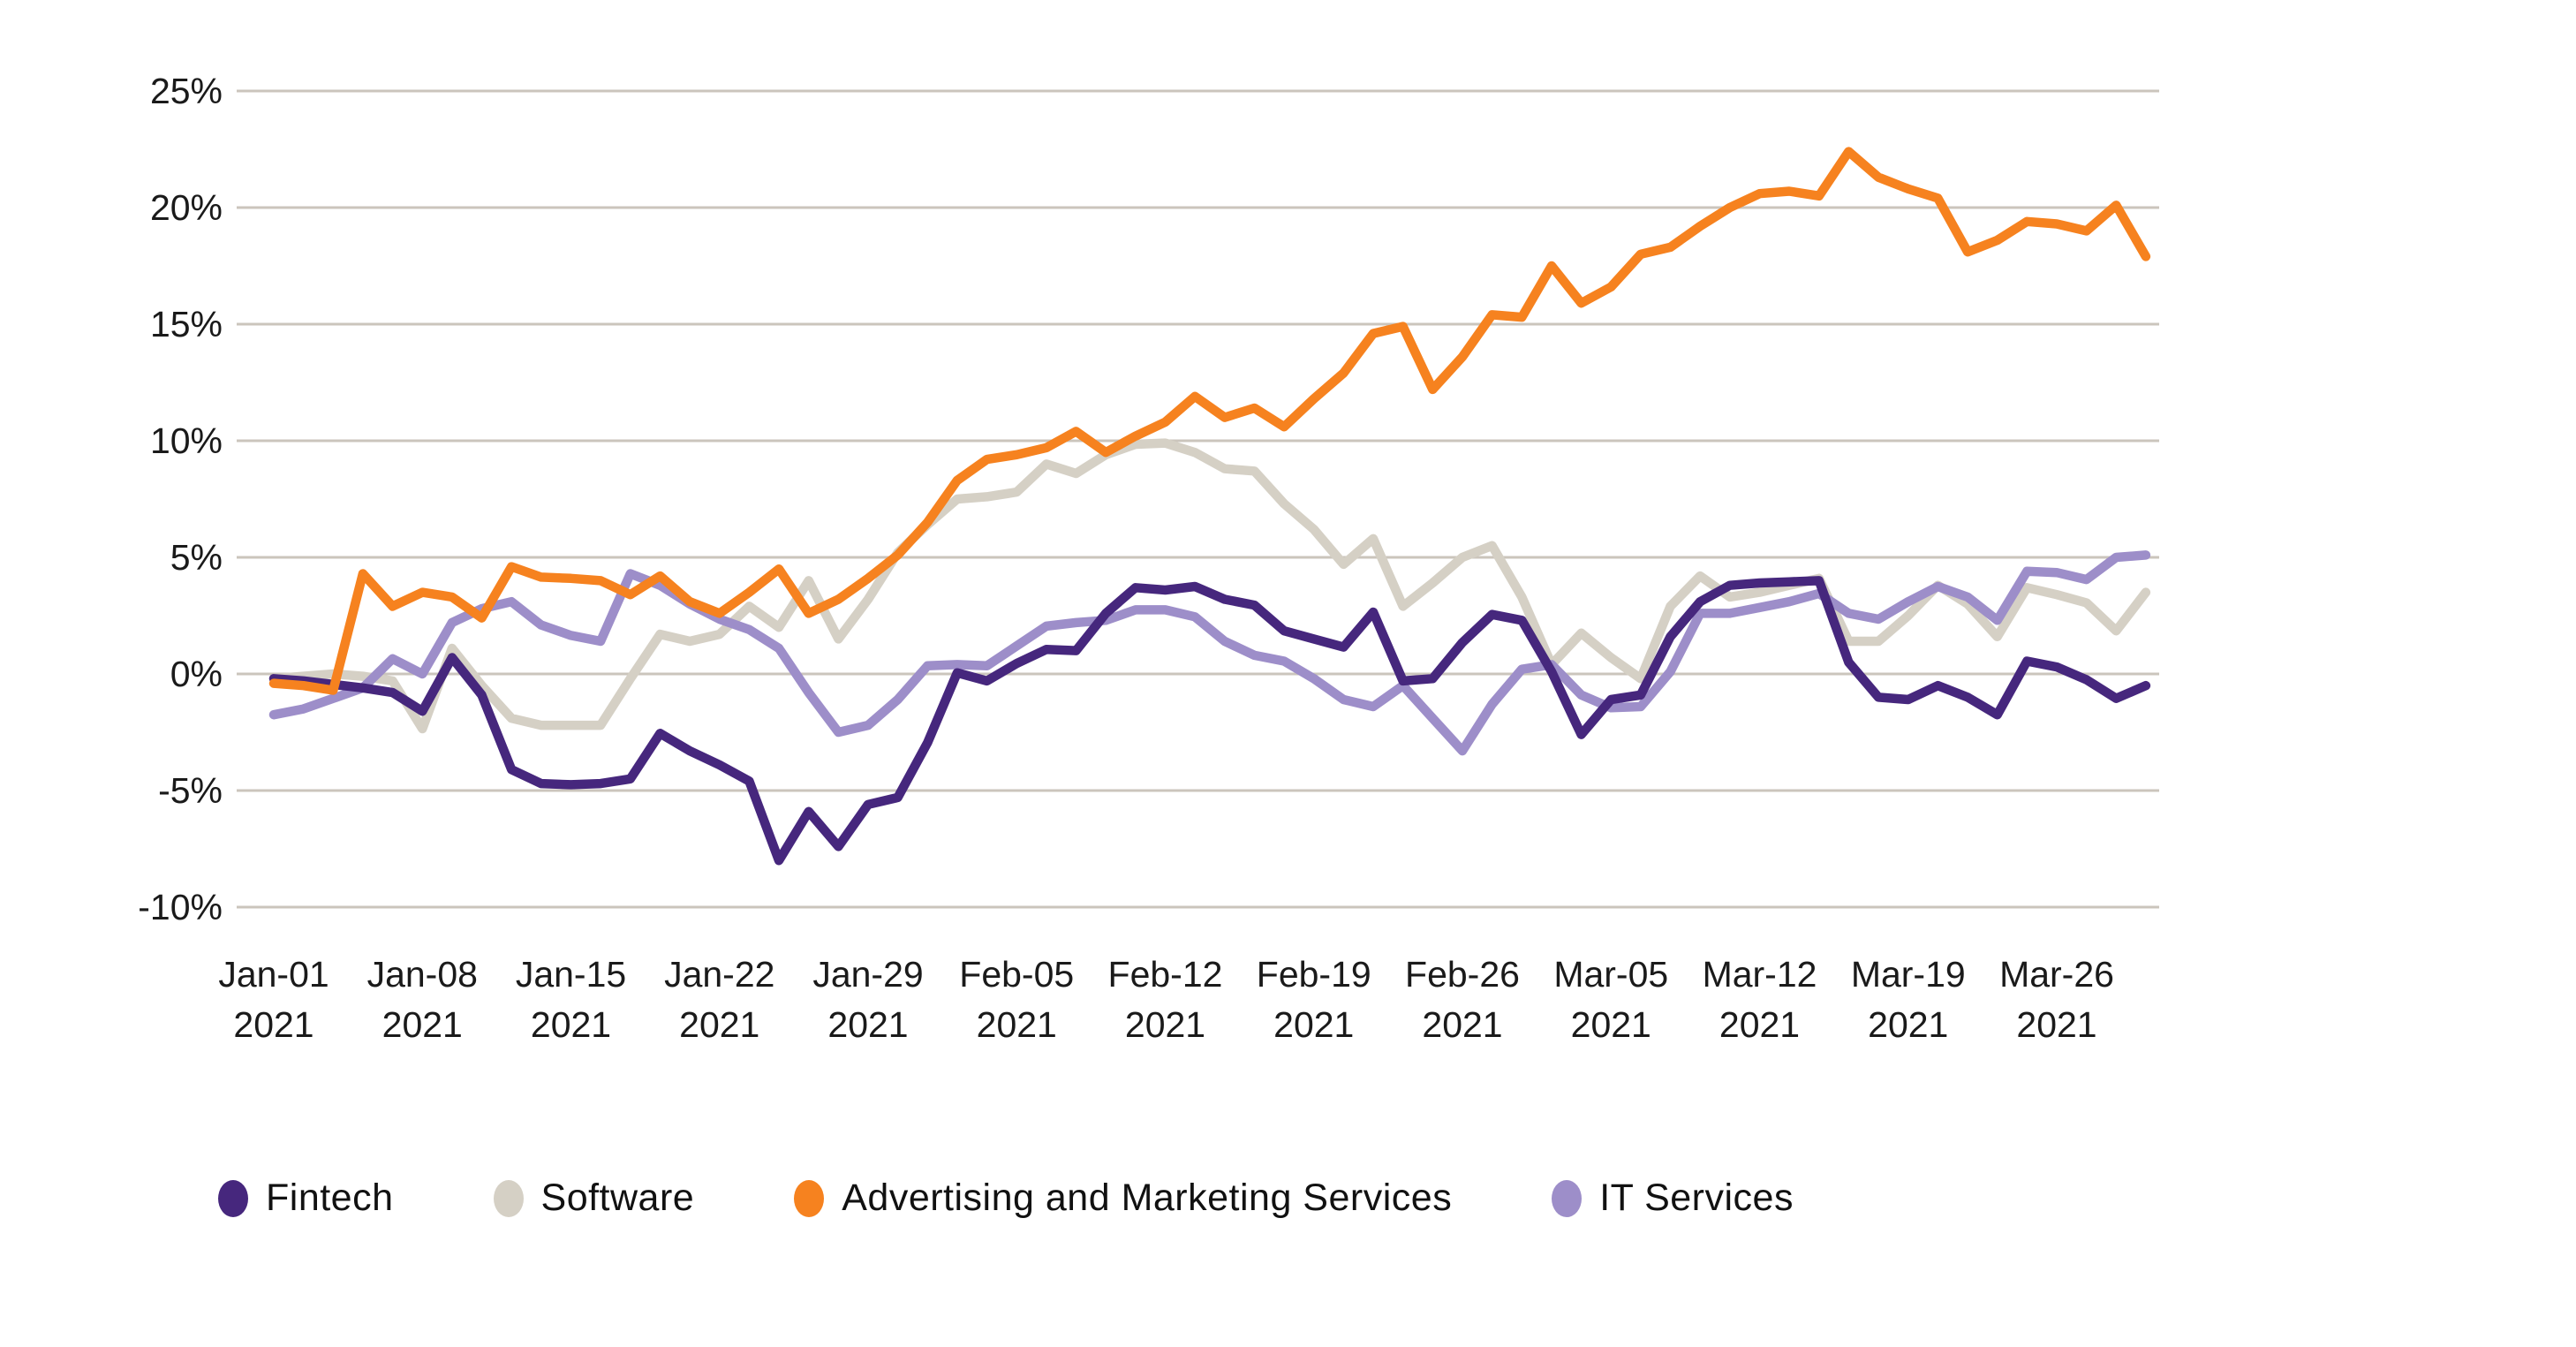  Describe the element at coordinates (180, 907) in the screenshot. I see `y-tick-label: -10%` at that location.